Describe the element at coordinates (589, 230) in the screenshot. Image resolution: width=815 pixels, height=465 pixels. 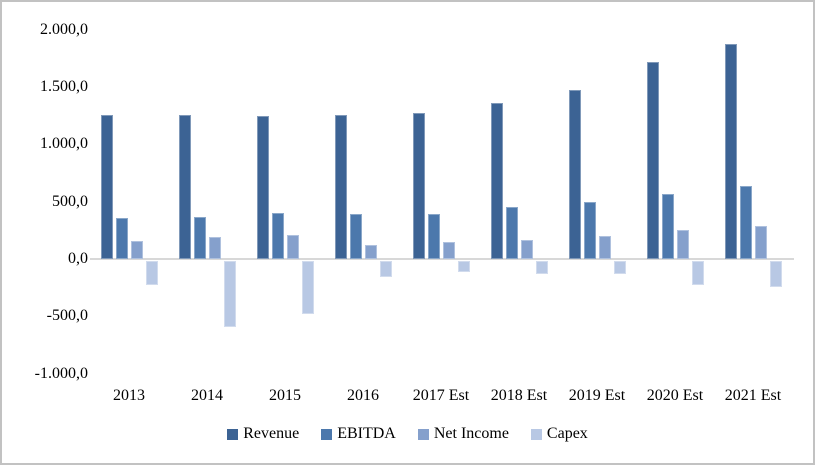
I see `bar-ebitda-2019-est` at that location.